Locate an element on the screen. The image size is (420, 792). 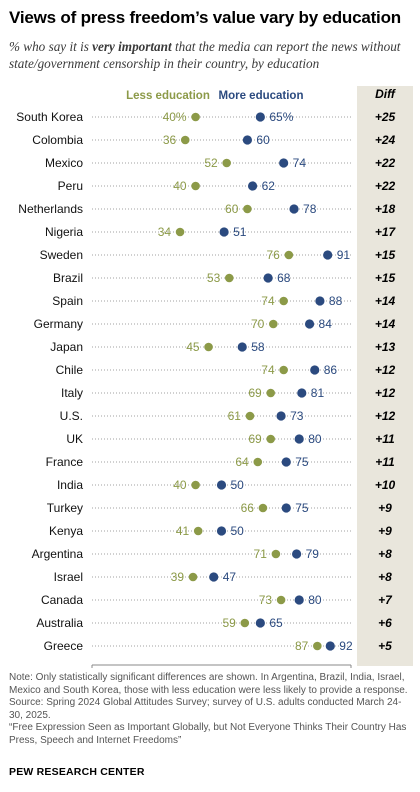
less-education-value-label: 73 is located at coordinates (266, 600).